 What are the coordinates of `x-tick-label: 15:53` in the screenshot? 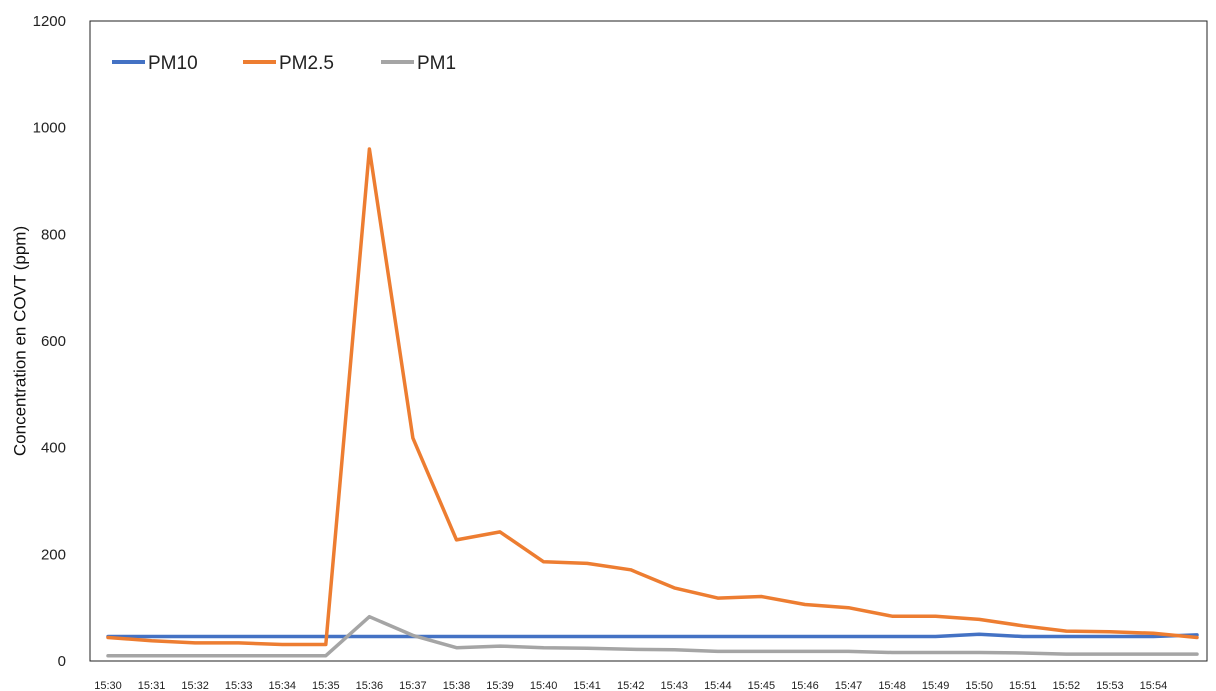 It's located at (1110, 685).